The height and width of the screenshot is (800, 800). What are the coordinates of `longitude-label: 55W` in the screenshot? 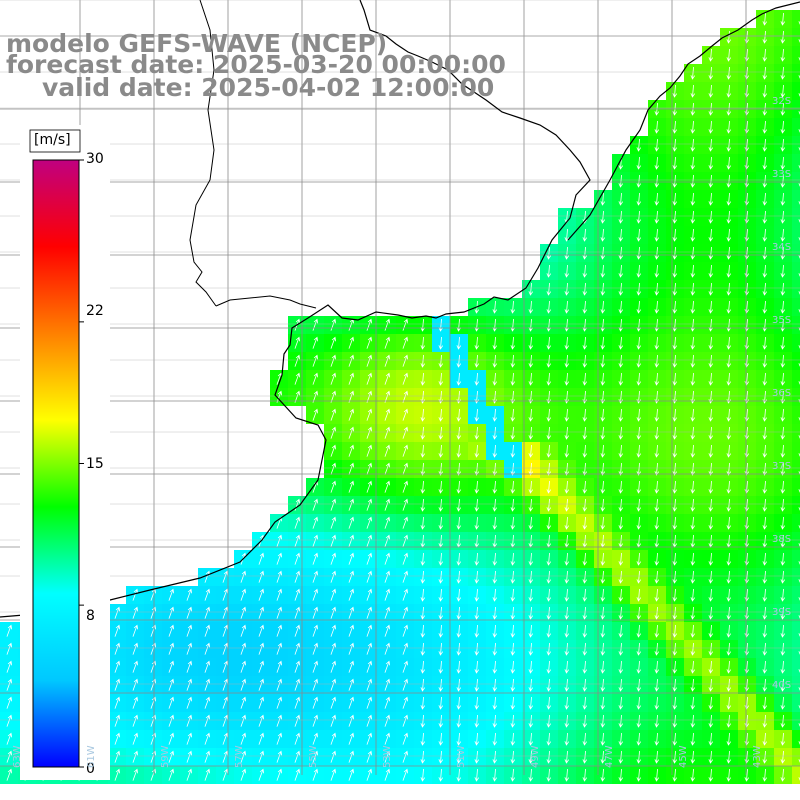 It's located at (313, 756).